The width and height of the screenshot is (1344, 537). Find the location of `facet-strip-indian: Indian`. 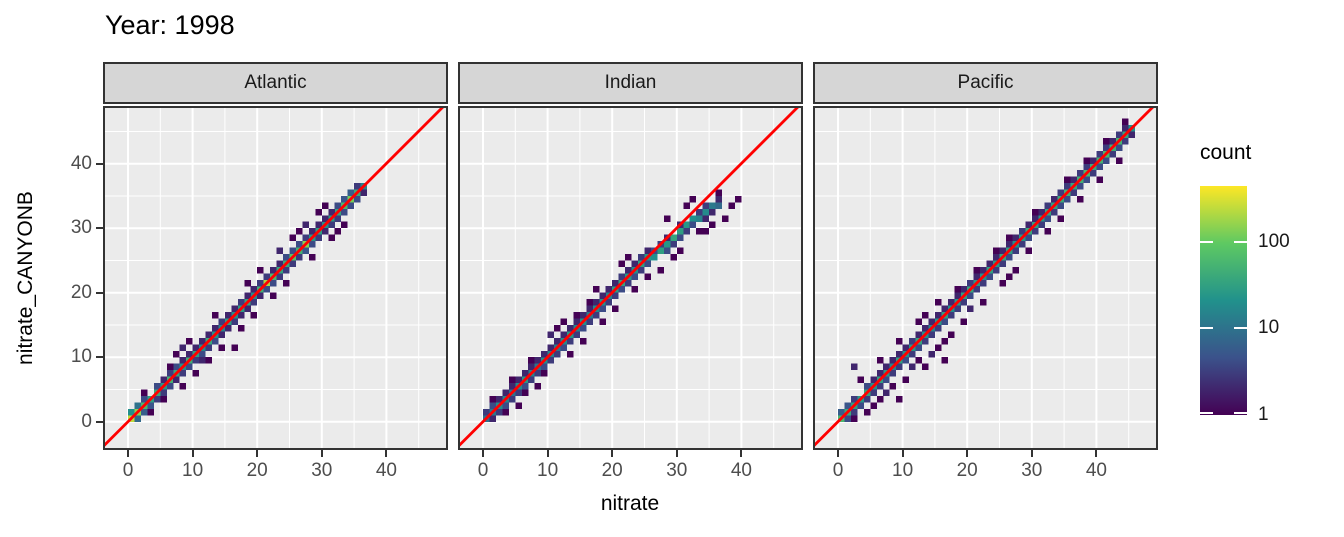

facet-strip-indian: Indian is located at coordinates (630, 83).